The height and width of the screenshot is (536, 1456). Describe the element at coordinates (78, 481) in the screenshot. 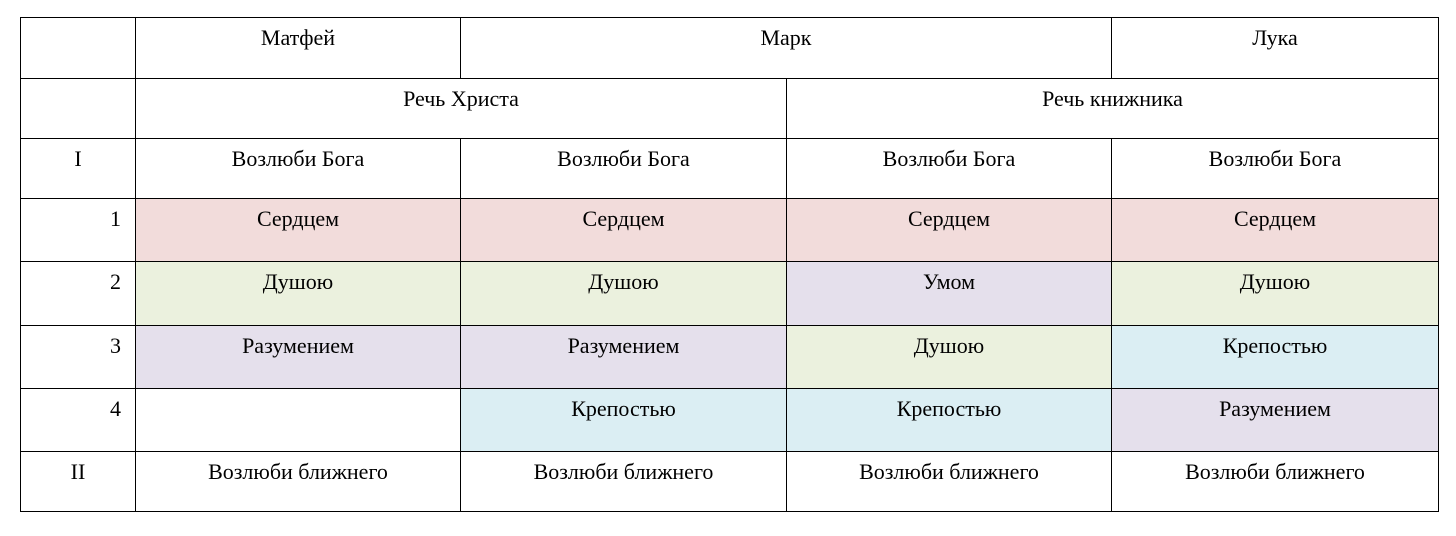

I see `row-label: II` at that location.